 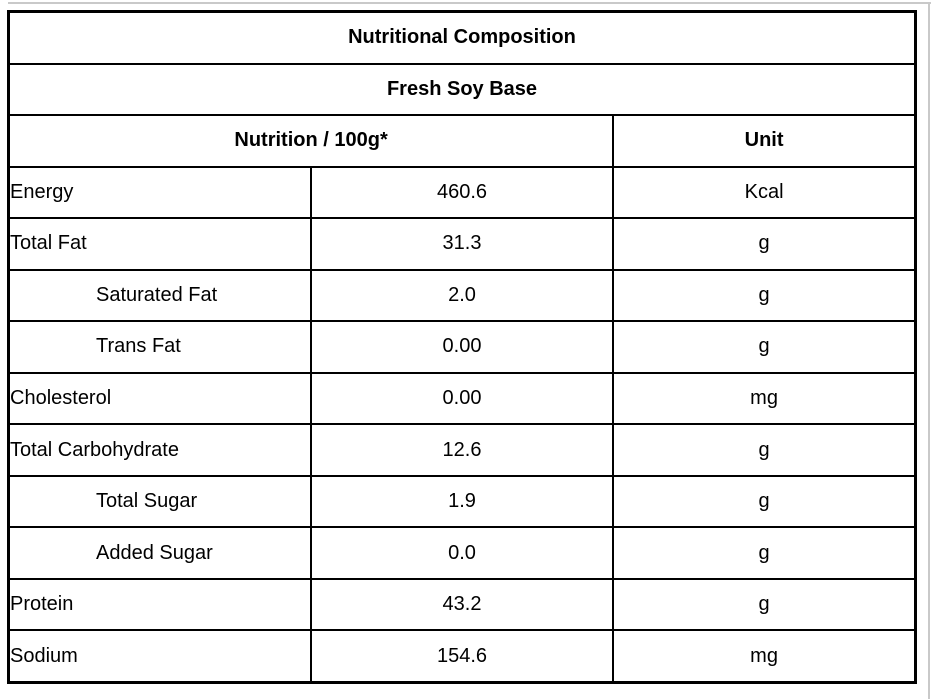 I want to click on table-row: Protein 43.2 g, so click(x=462, y=604).